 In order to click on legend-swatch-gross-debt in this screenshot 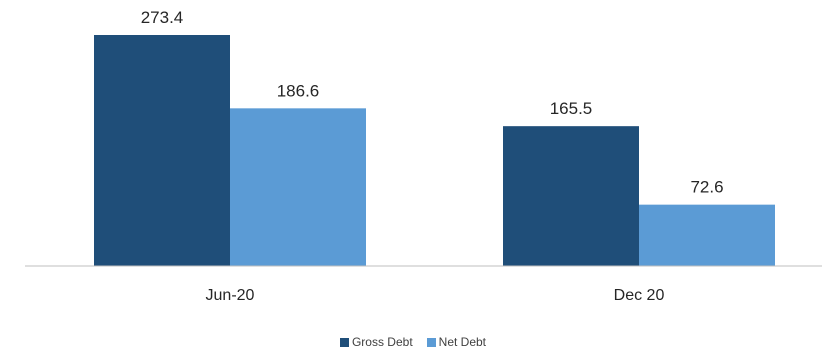, I will do `click(344, 342)`.